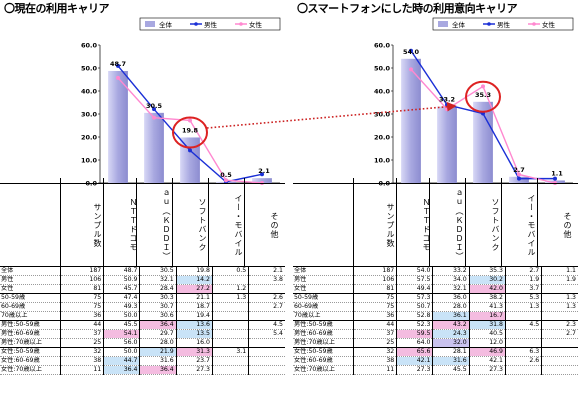 The width and height of the screenshot is (578, 400). What do you see at coordinates (451, 343) in the screenshot?
I see `table-cell: 32.0` at bounding box center [451, 343].